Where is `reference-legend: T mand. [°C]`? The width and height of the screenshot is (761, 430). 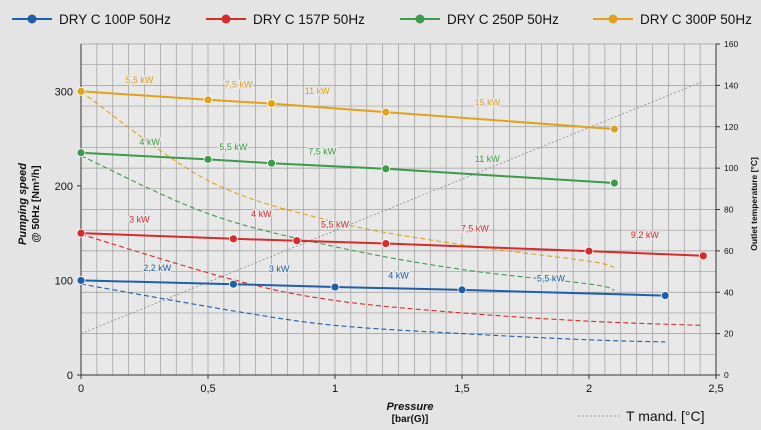
reference-legend: T mand. [°C] is located at coordinates (641, 416).